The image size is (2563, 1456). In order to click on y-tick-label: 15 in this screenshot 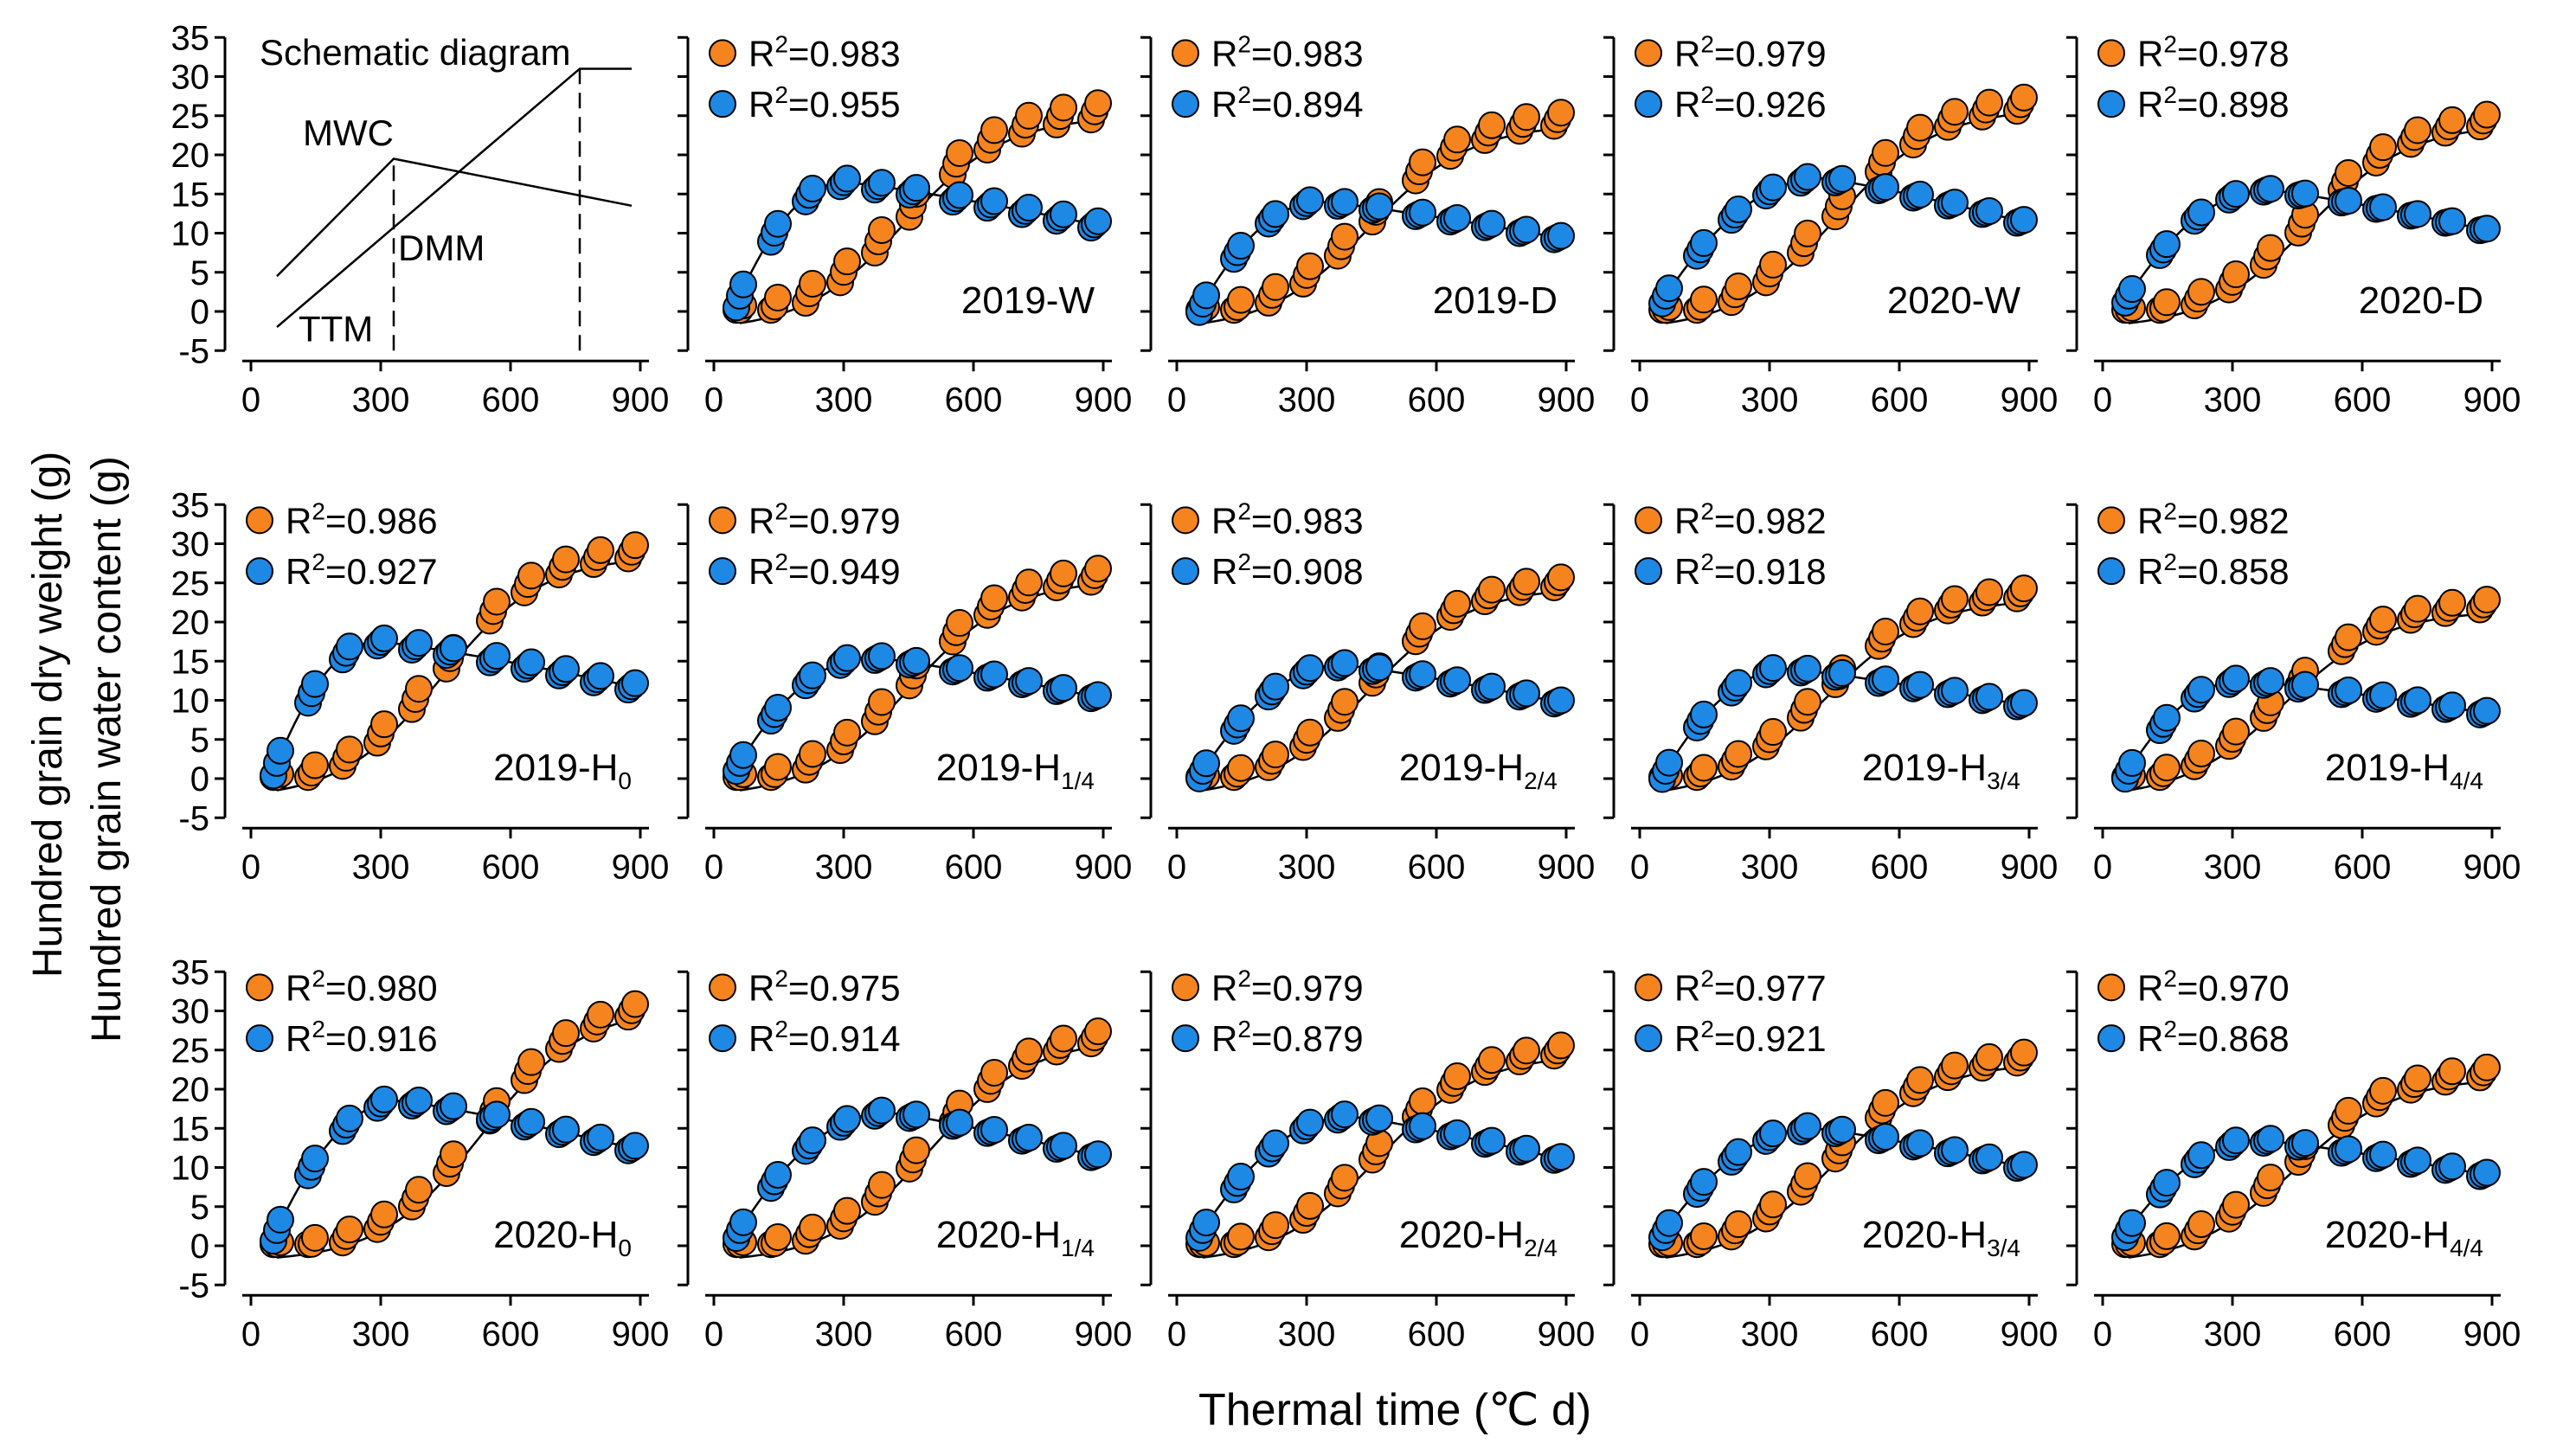, I will do `click(190, 195)`.